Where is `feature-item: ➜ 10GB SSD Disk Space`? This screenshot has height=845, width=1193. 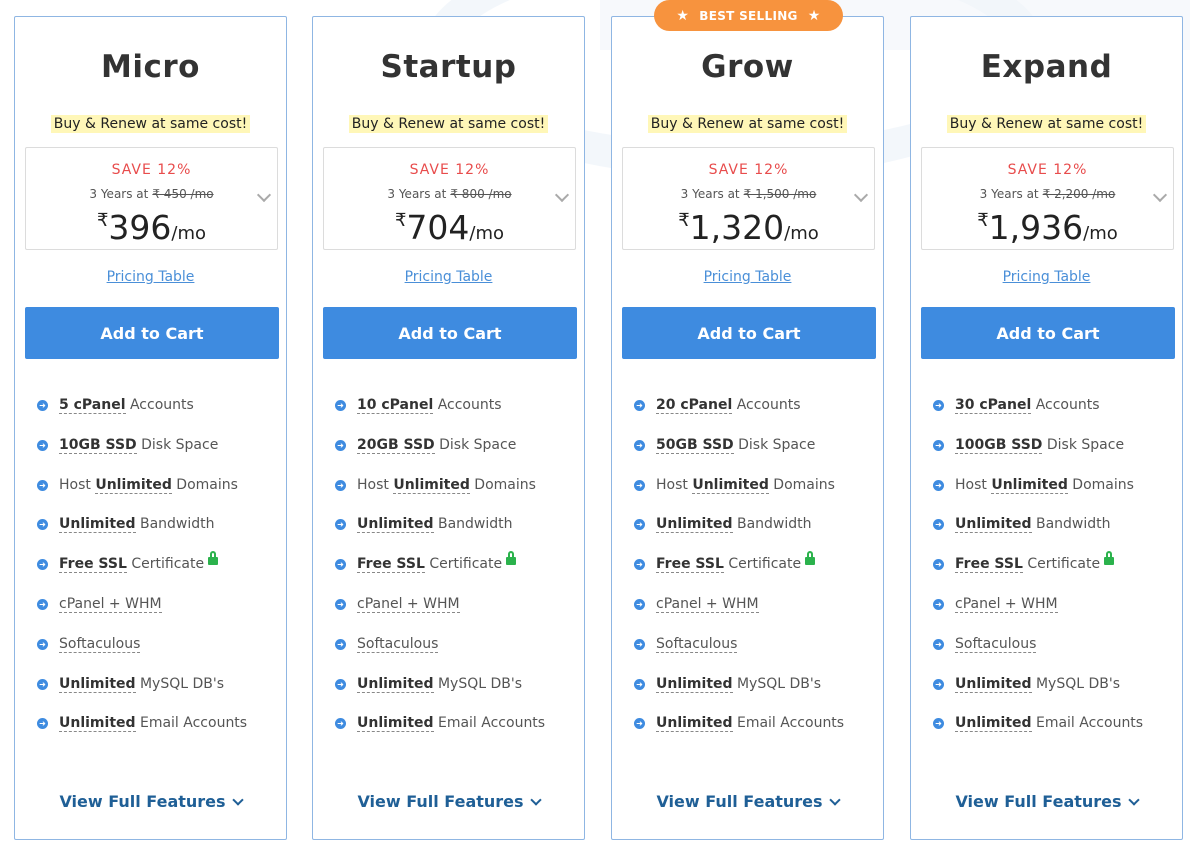
feature-item: ➜ 10GB SSD Disk Space is located at coordinates (157, 456).